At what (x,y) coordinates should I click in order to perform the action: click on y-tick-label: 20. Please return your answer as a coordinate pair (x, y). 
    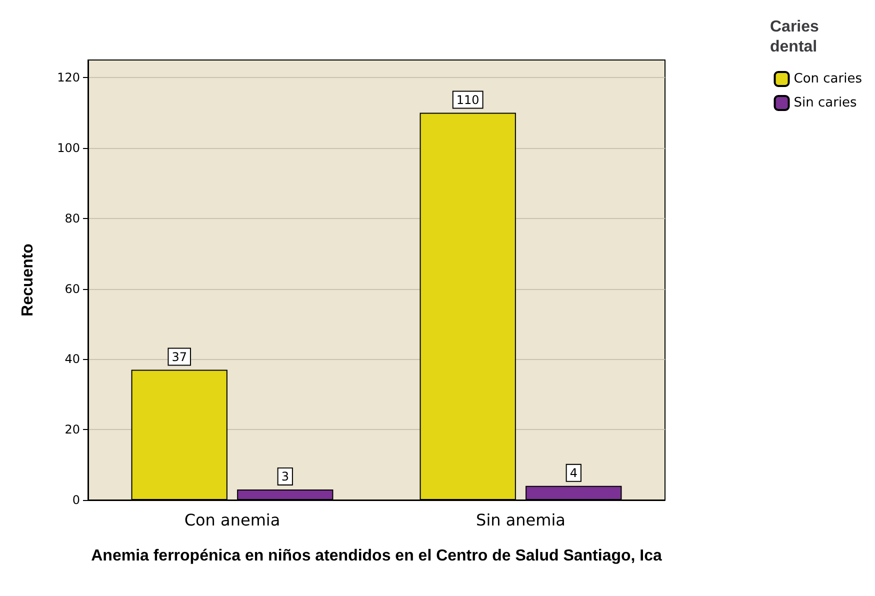
    Looking at the image, I should click on (72, 429).